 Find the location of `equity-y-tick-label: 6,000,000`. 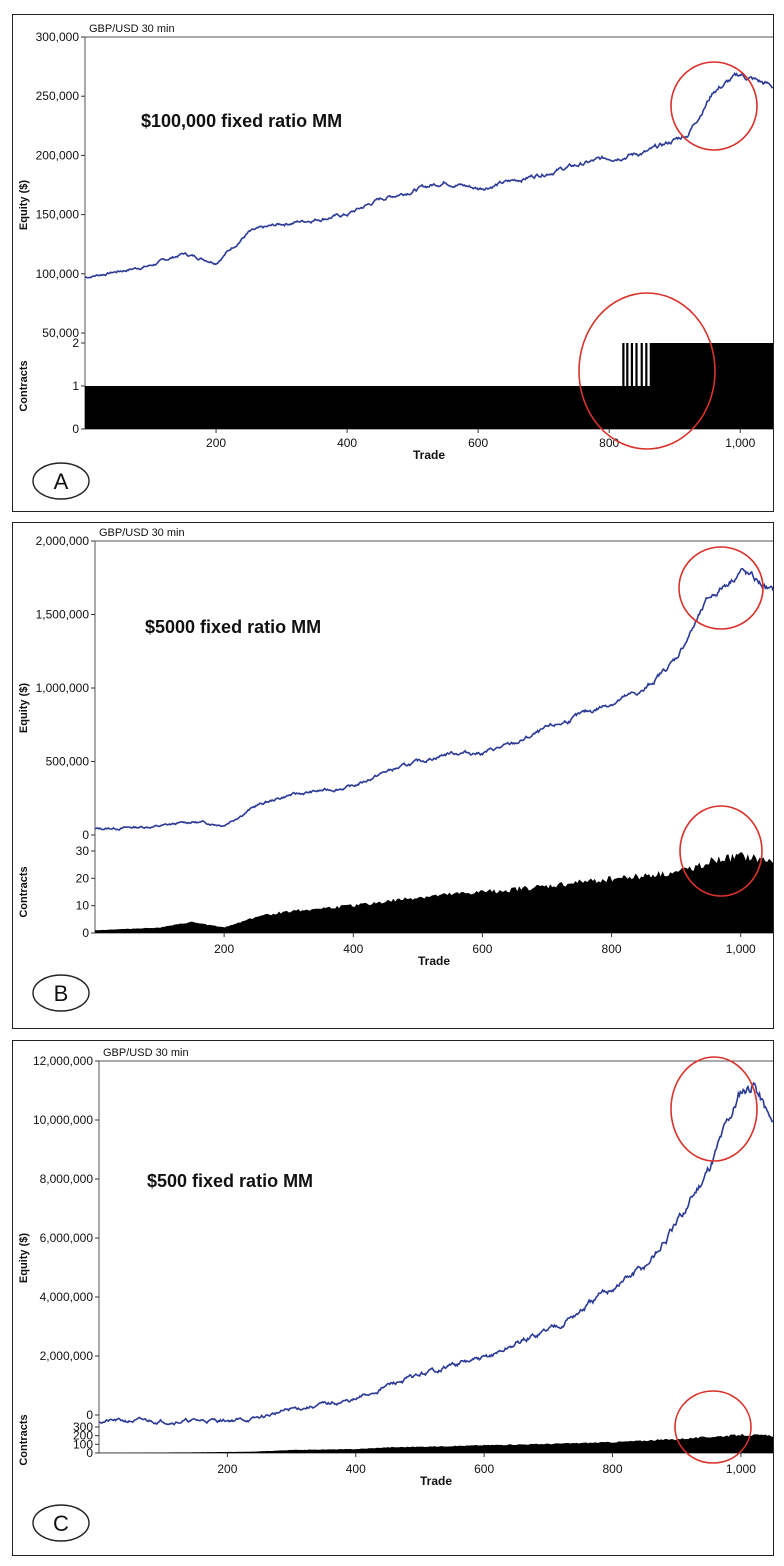

equity-y-tick-label: 6,000,000 is located at coordinates (67, 1238).